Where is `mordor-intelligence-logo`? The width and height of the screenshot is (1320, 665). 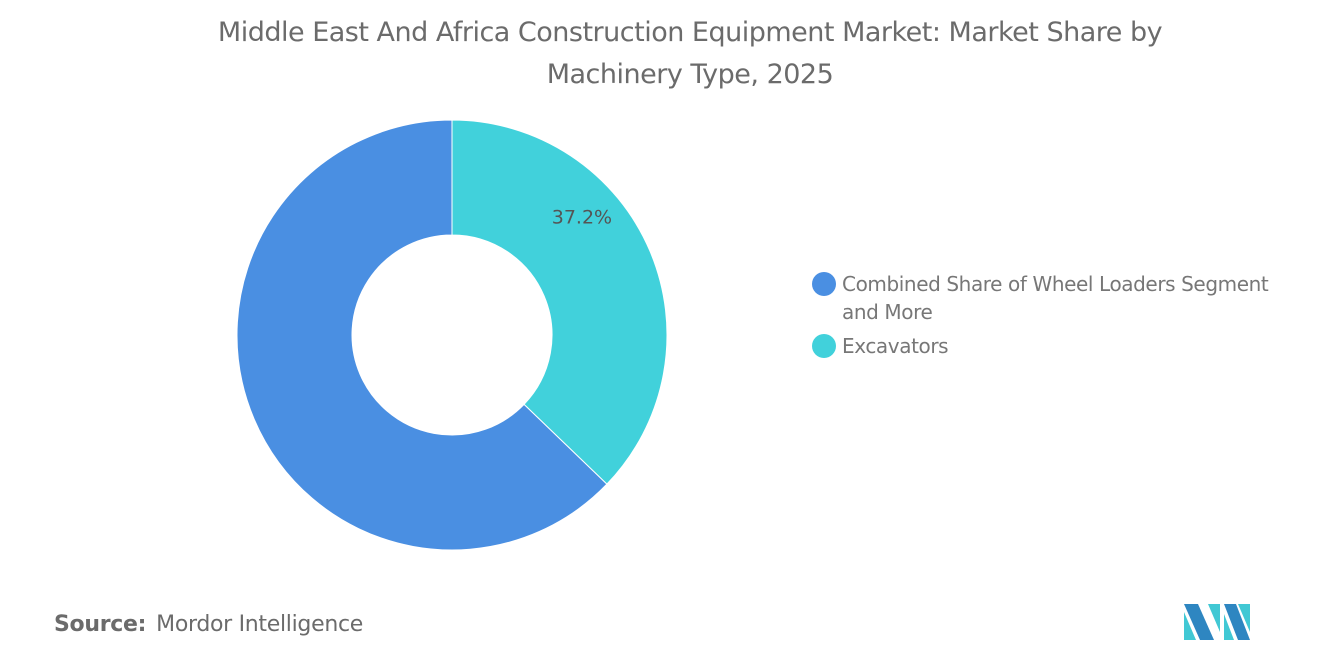
mordor-intelligence-logo is located at coordinates (1217, 622).